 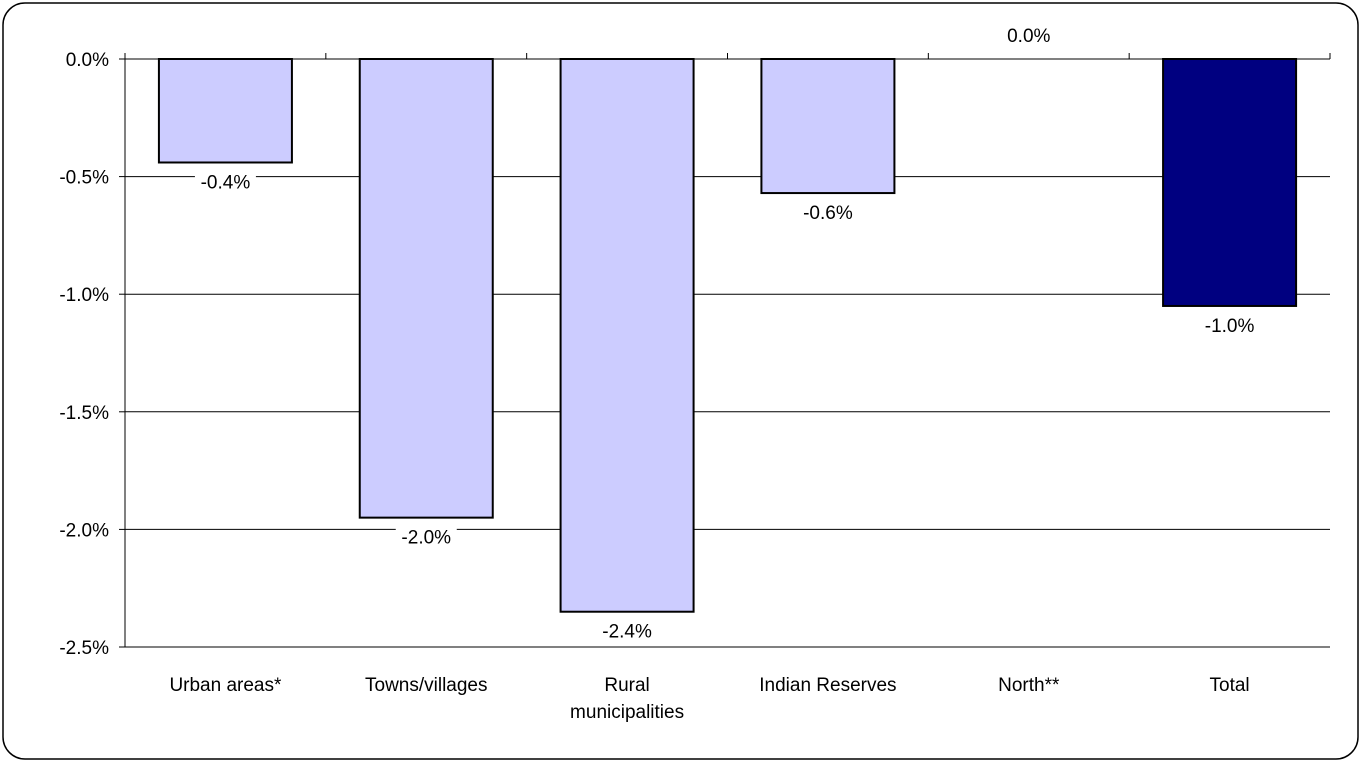 I want to click on x-tick-label: Total, so click(x=1230, y=685).